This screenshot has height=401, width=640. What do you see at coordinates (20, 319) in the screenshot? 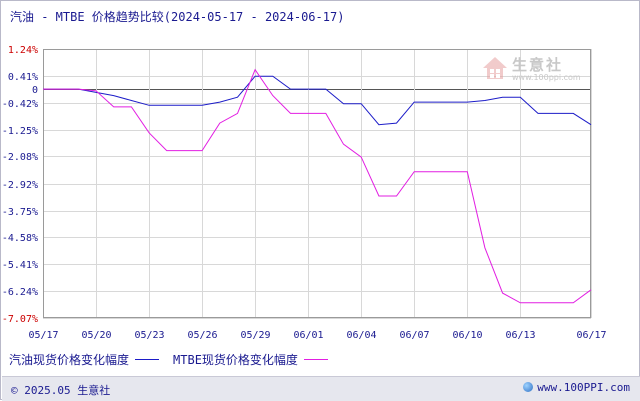
I see `y-tick-label: -7.07%` at bounding box center [20, 319].